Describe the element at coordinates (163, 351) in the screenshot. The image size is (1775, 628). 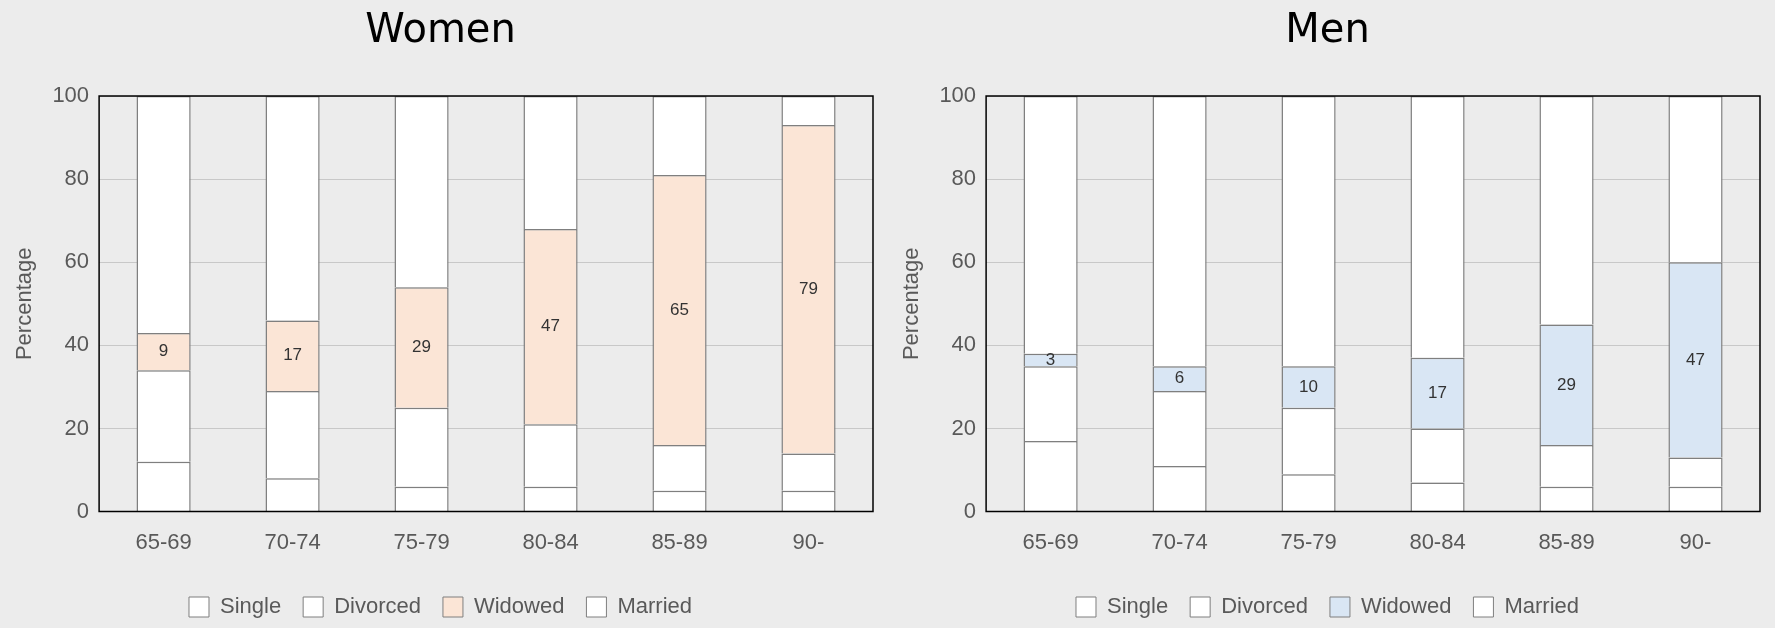
I see `data-label: 9` at that location.